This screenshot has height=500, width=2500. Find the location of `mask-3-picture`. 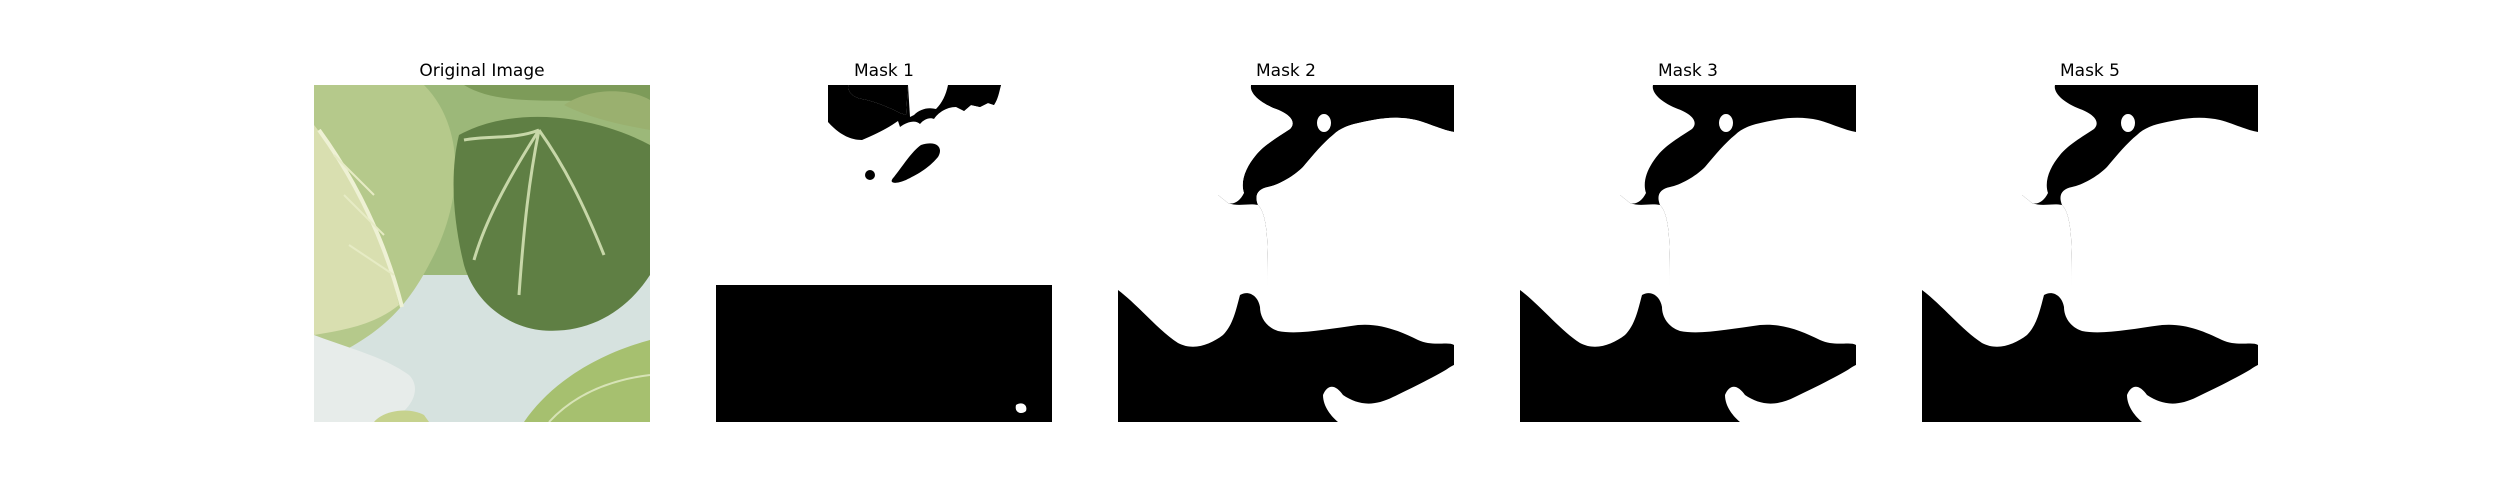

mask-3-picture is located at coordinates (1688, 253).